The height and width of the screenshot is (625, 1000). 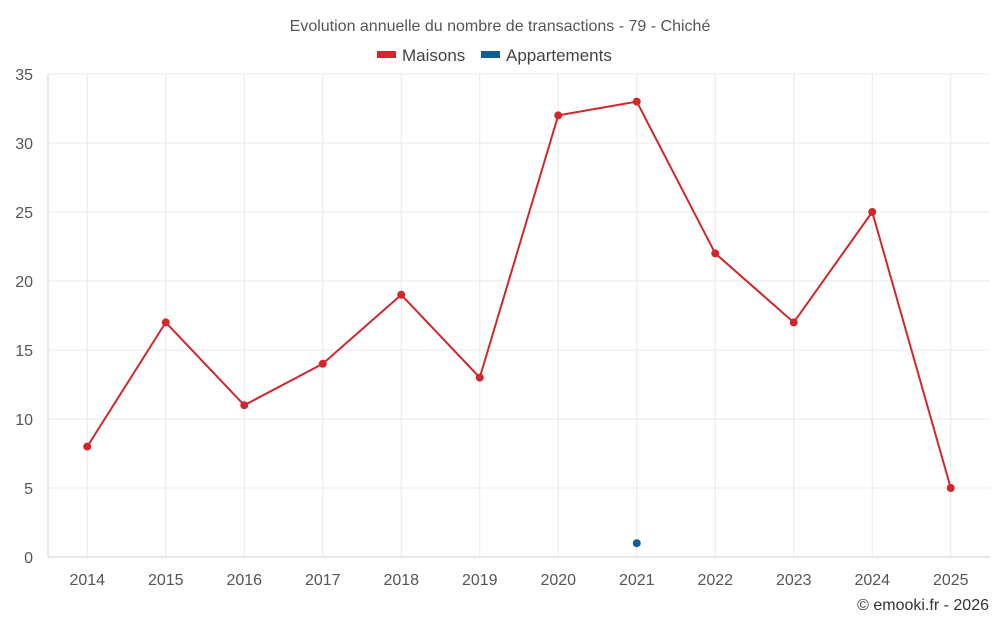 What do you see at coordinates (490, 54) in the screenshot?
I see `legend-swatch-appartements` at bounding box center [490, 54].